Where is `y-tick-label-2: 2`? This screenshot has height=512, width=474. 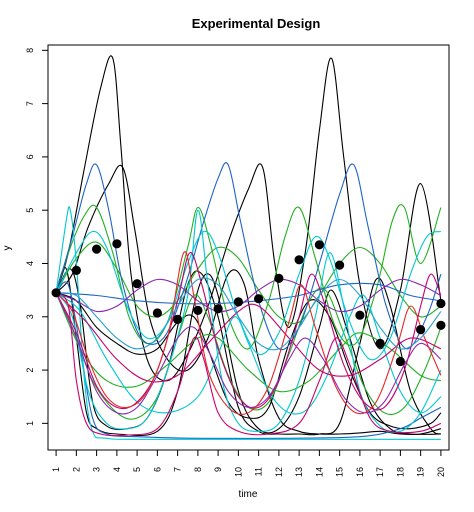 y-tick-label-2: 2 is located at coordinates (30, 370).